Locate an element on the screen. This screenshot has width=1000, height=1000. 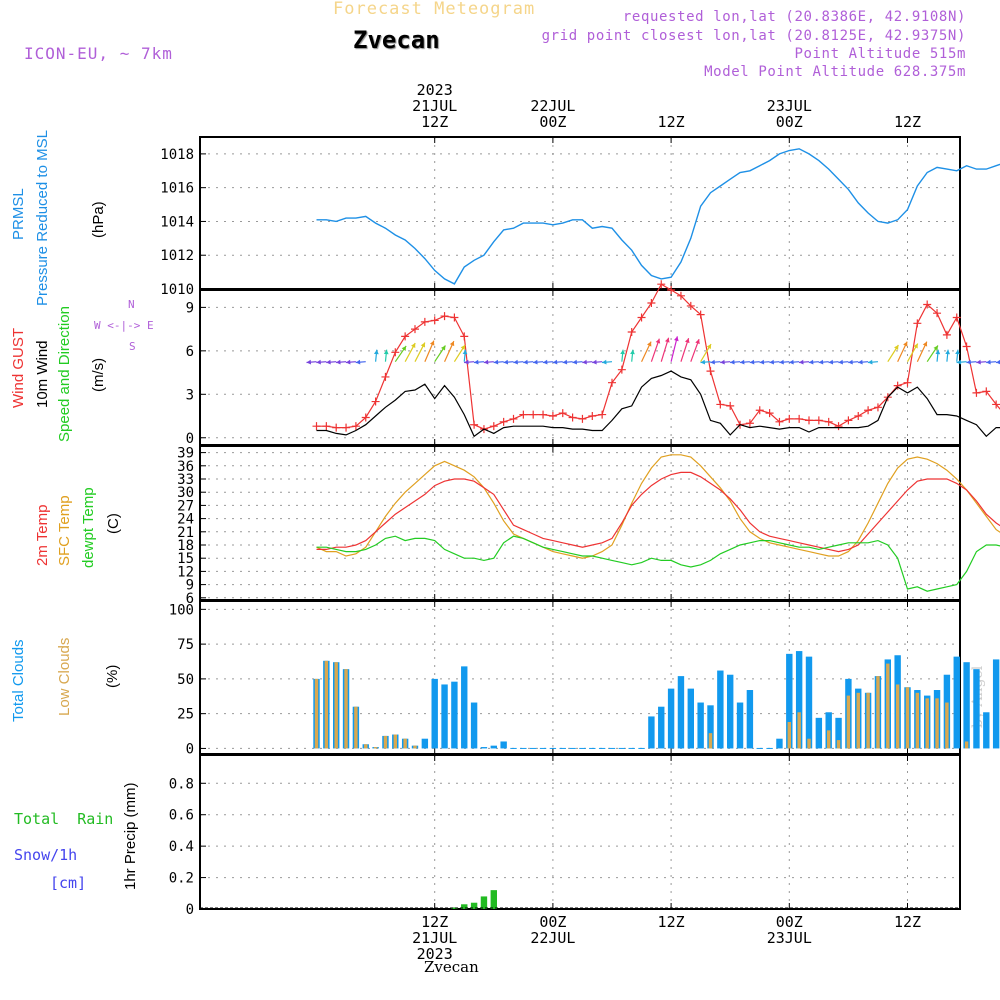
footer-location: Zvecan is located at coordinates (451, 967).